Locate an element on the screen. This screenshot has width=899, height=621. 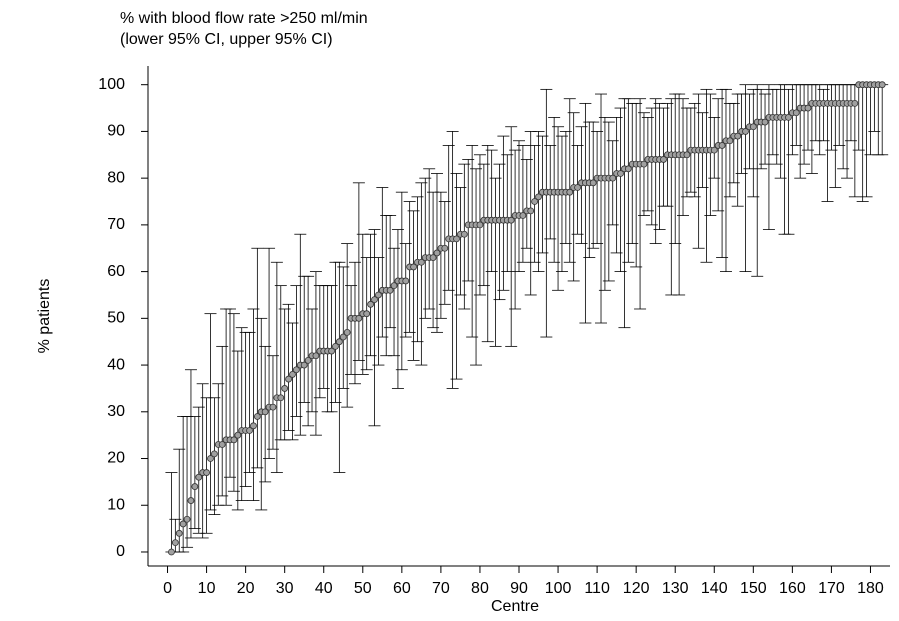
x-tick-label: 170 is located at coordinates (831, 588).